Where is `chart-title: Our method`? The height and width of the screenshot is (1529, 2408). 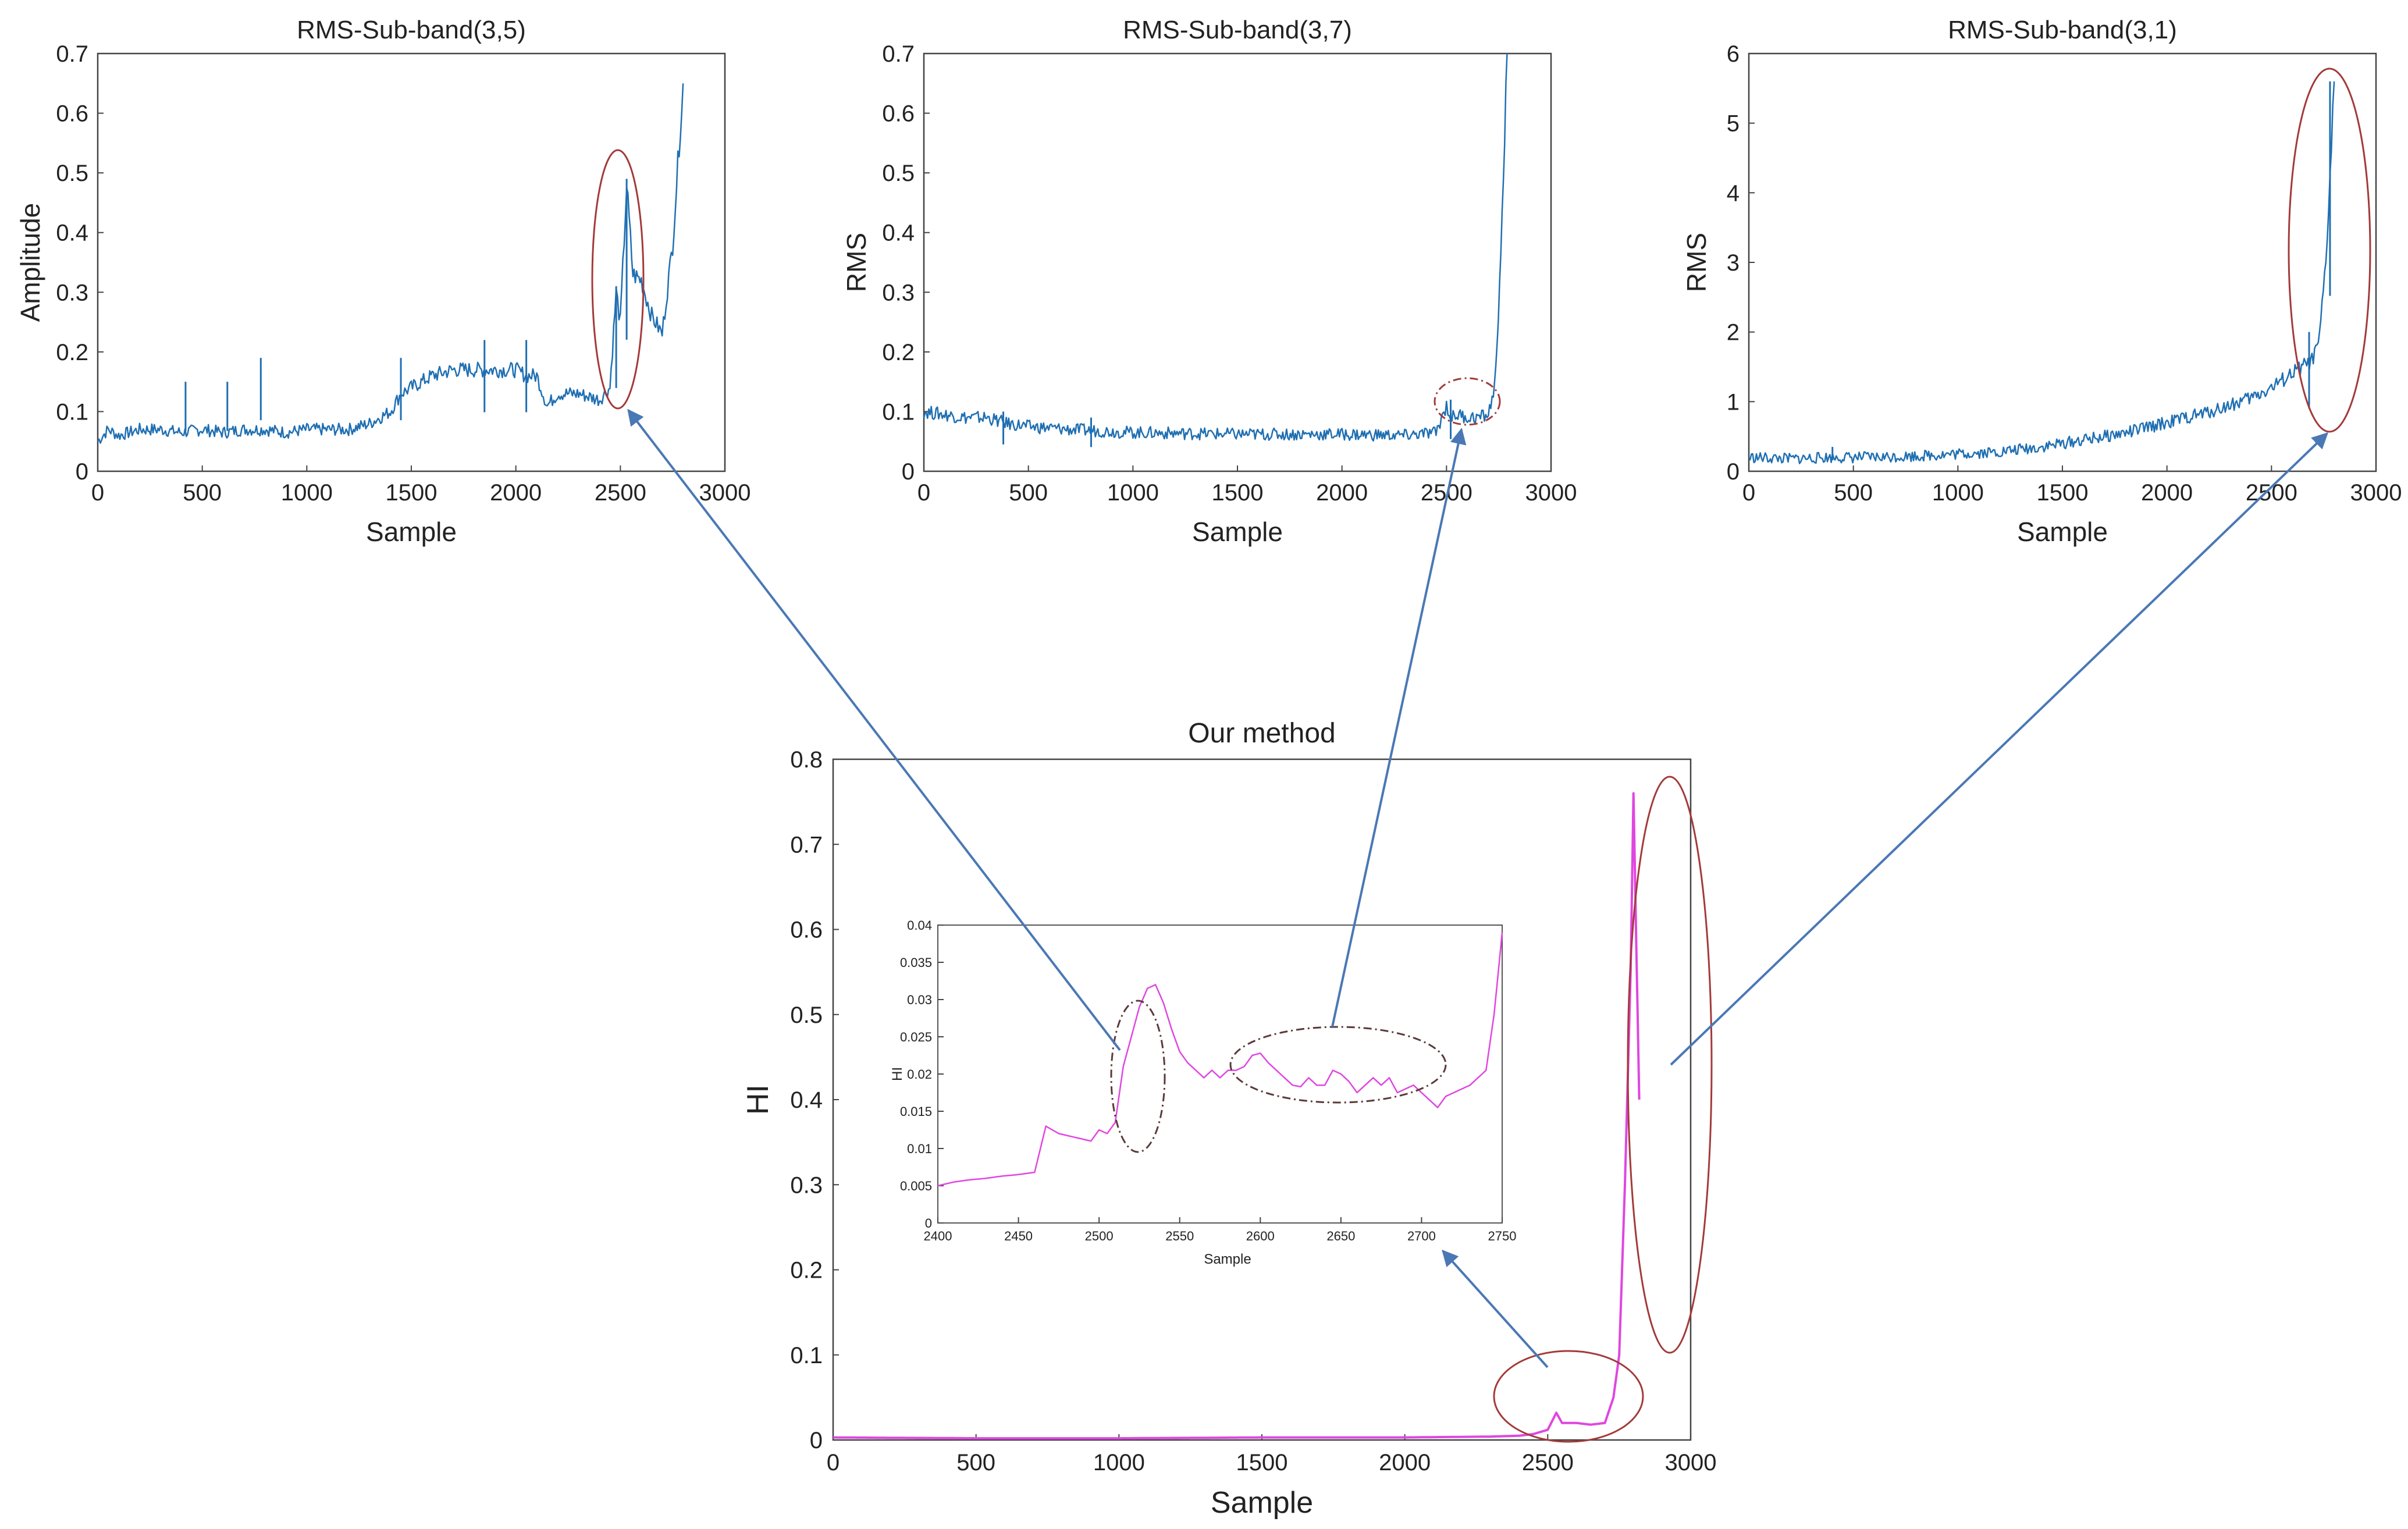
chart-title: Our method is located at coordinates (1261, 734).